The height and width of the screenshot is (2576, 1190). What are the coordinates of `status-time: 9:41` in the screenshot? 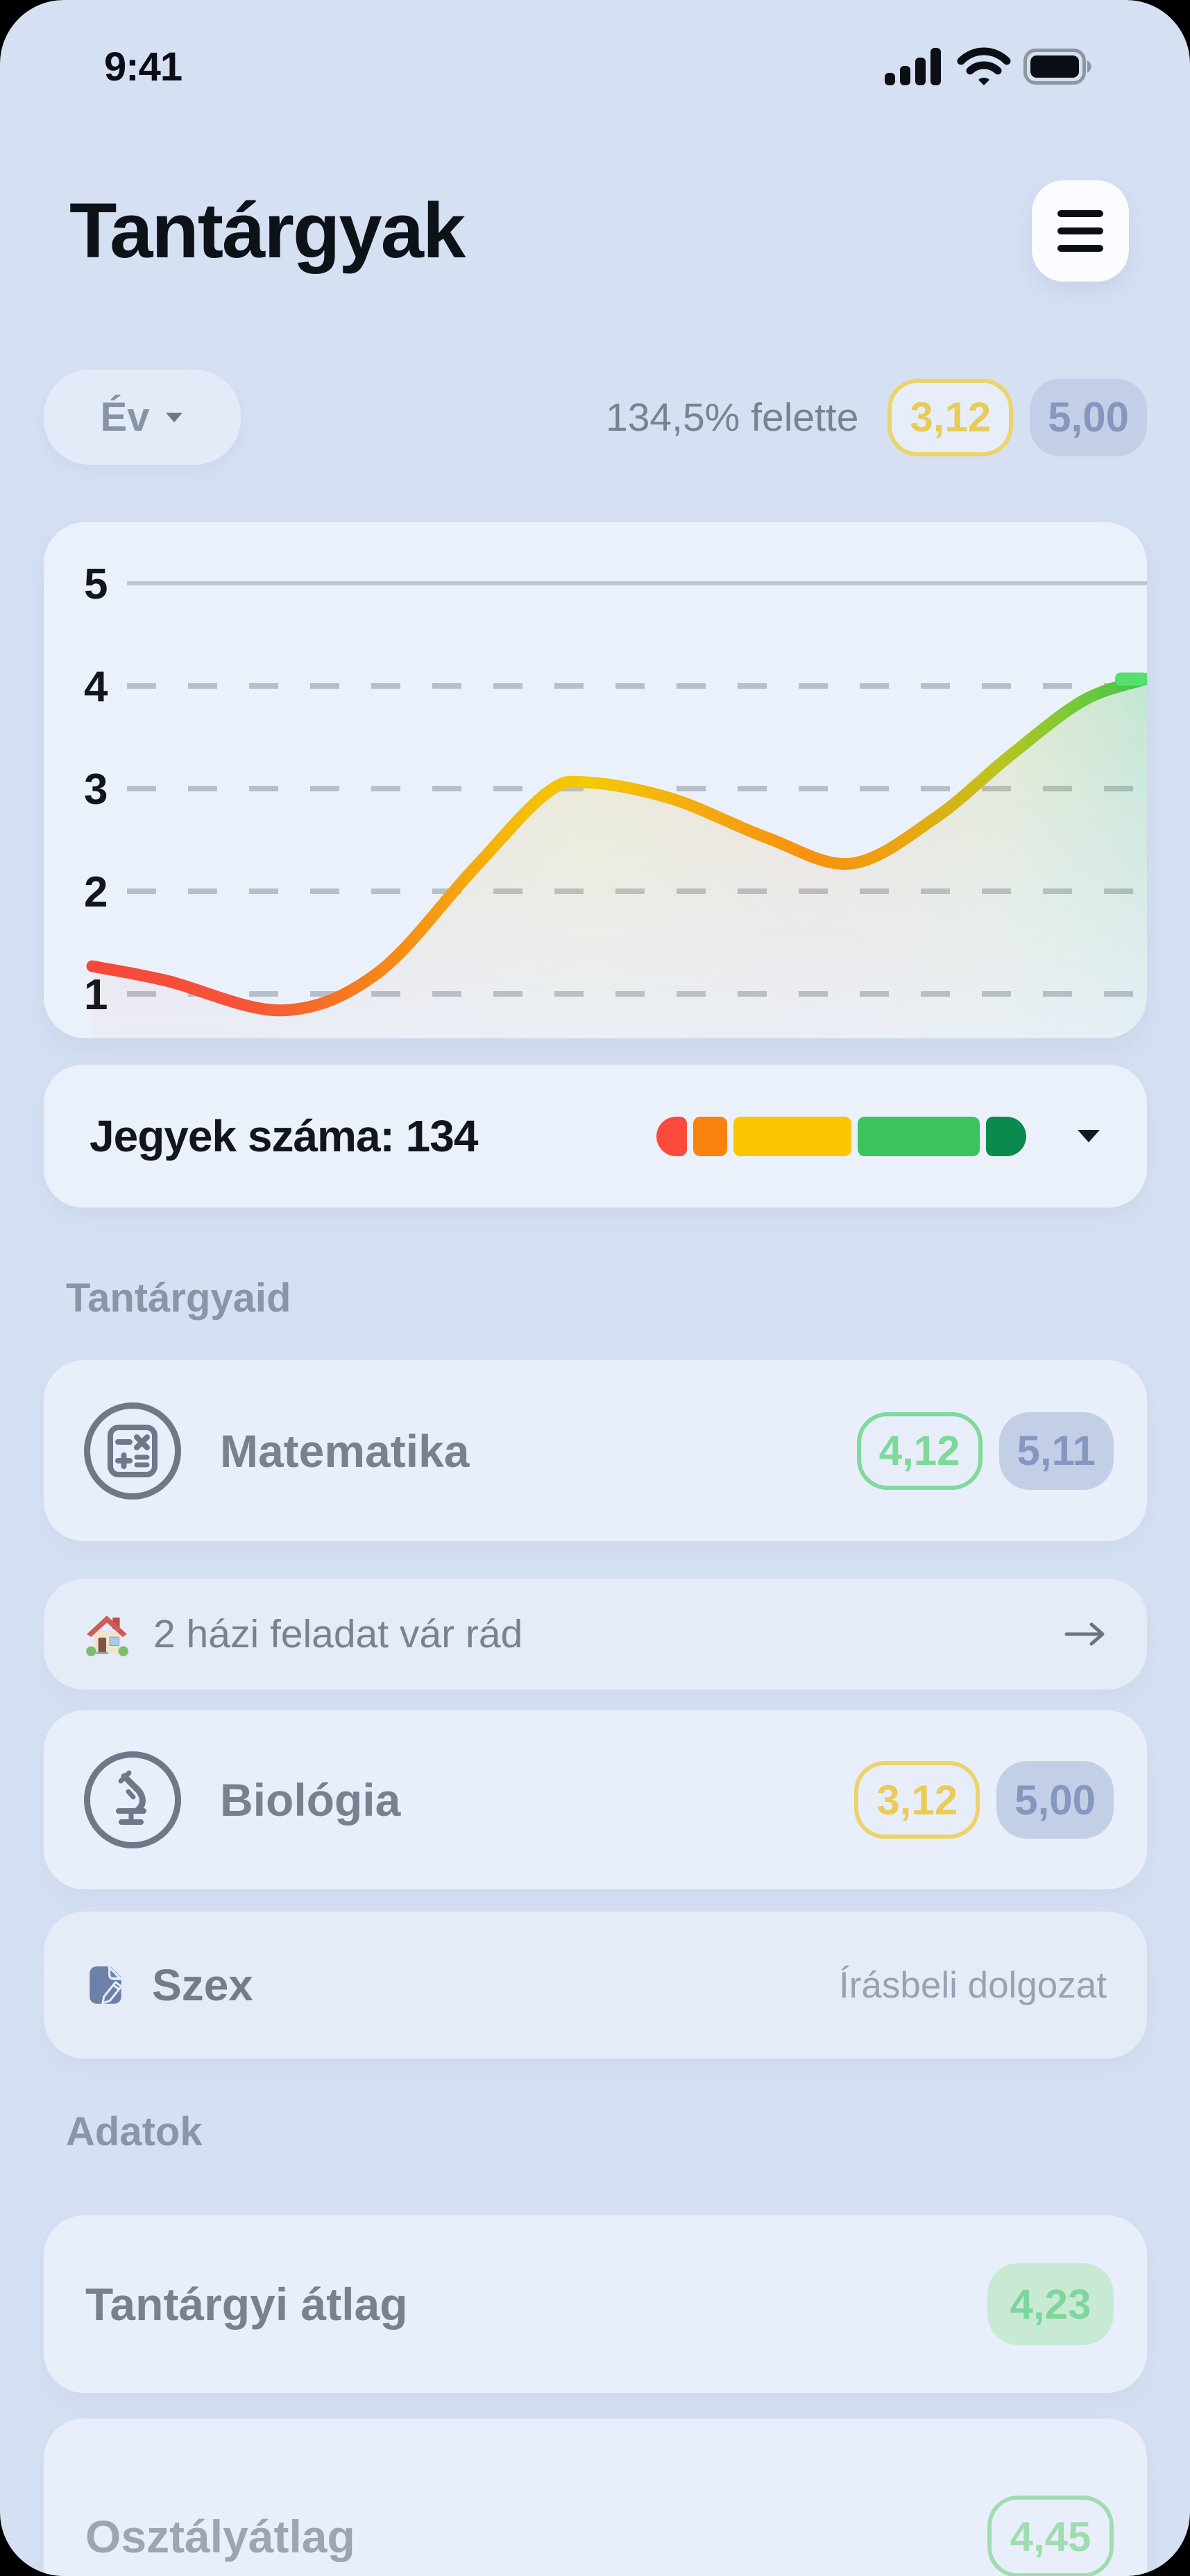 It's located at (143, 66).